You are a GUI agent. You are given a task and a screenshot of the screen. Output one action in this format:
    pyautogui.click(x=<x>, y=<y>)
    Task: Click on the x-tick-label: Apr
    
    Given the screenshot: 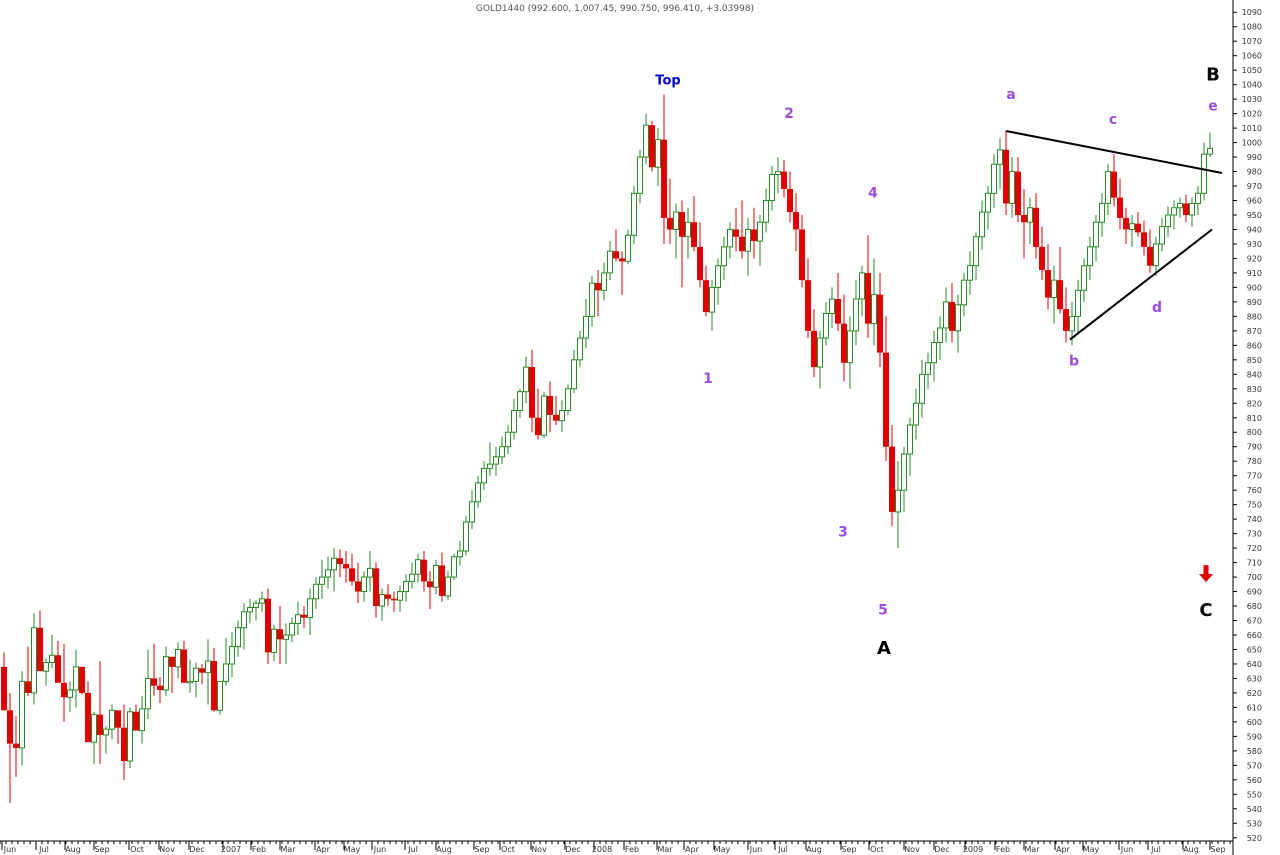 What is the action you would take?
    pyautogui.click(x=692, y=849)
    